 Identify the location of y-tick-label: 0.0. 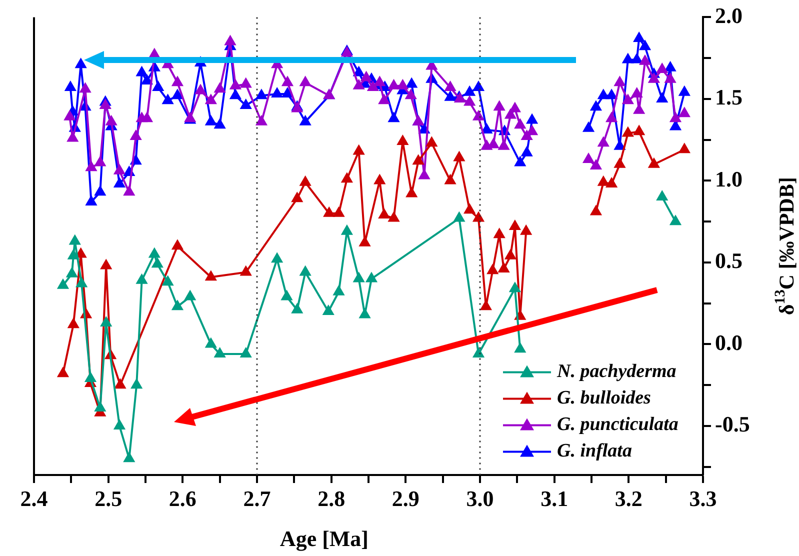
(728, 342).